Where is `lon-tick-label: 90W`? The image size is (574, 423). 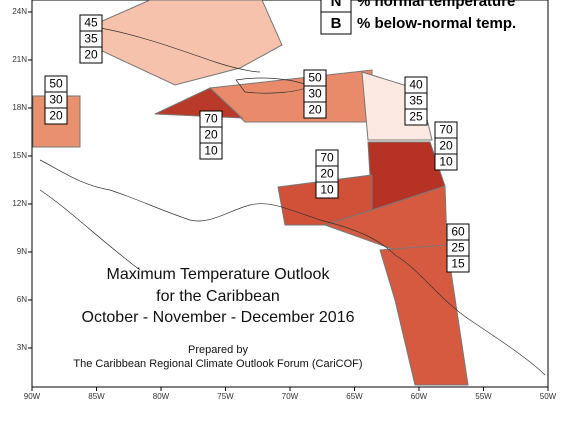 lon-tick-label: 90W is located at coordinates (32, 396).